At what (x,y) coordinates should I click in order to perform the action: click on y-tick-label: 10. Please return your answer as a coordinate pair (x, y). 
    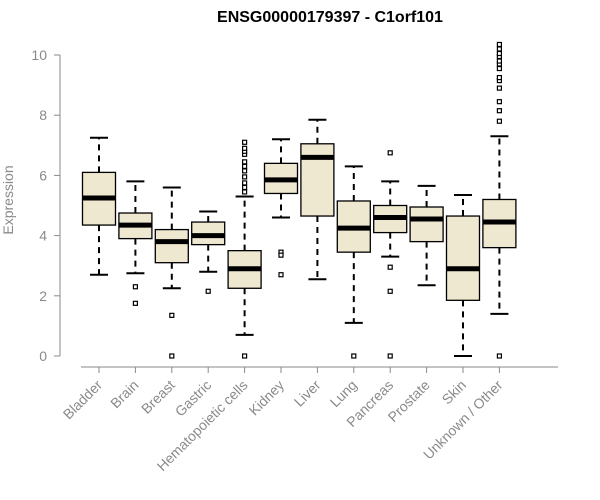
    Looking at the image, I should click on (39, 55).